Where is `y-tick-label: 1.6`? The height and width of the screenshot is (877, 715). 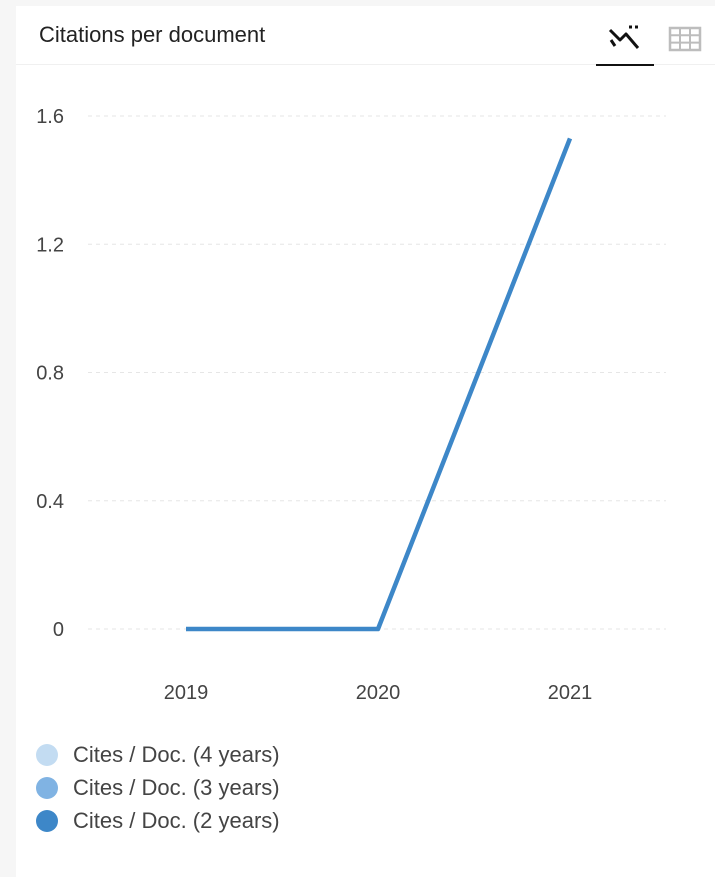
y-tick-label: 1.6 is located at coordinates (50, 117).